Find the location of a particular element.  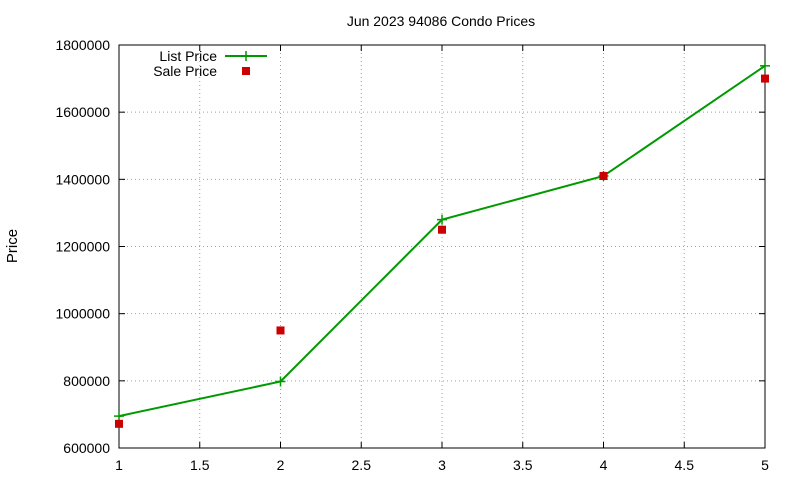

y-tick-label: 1800000 is located at coordinates (82, 45).